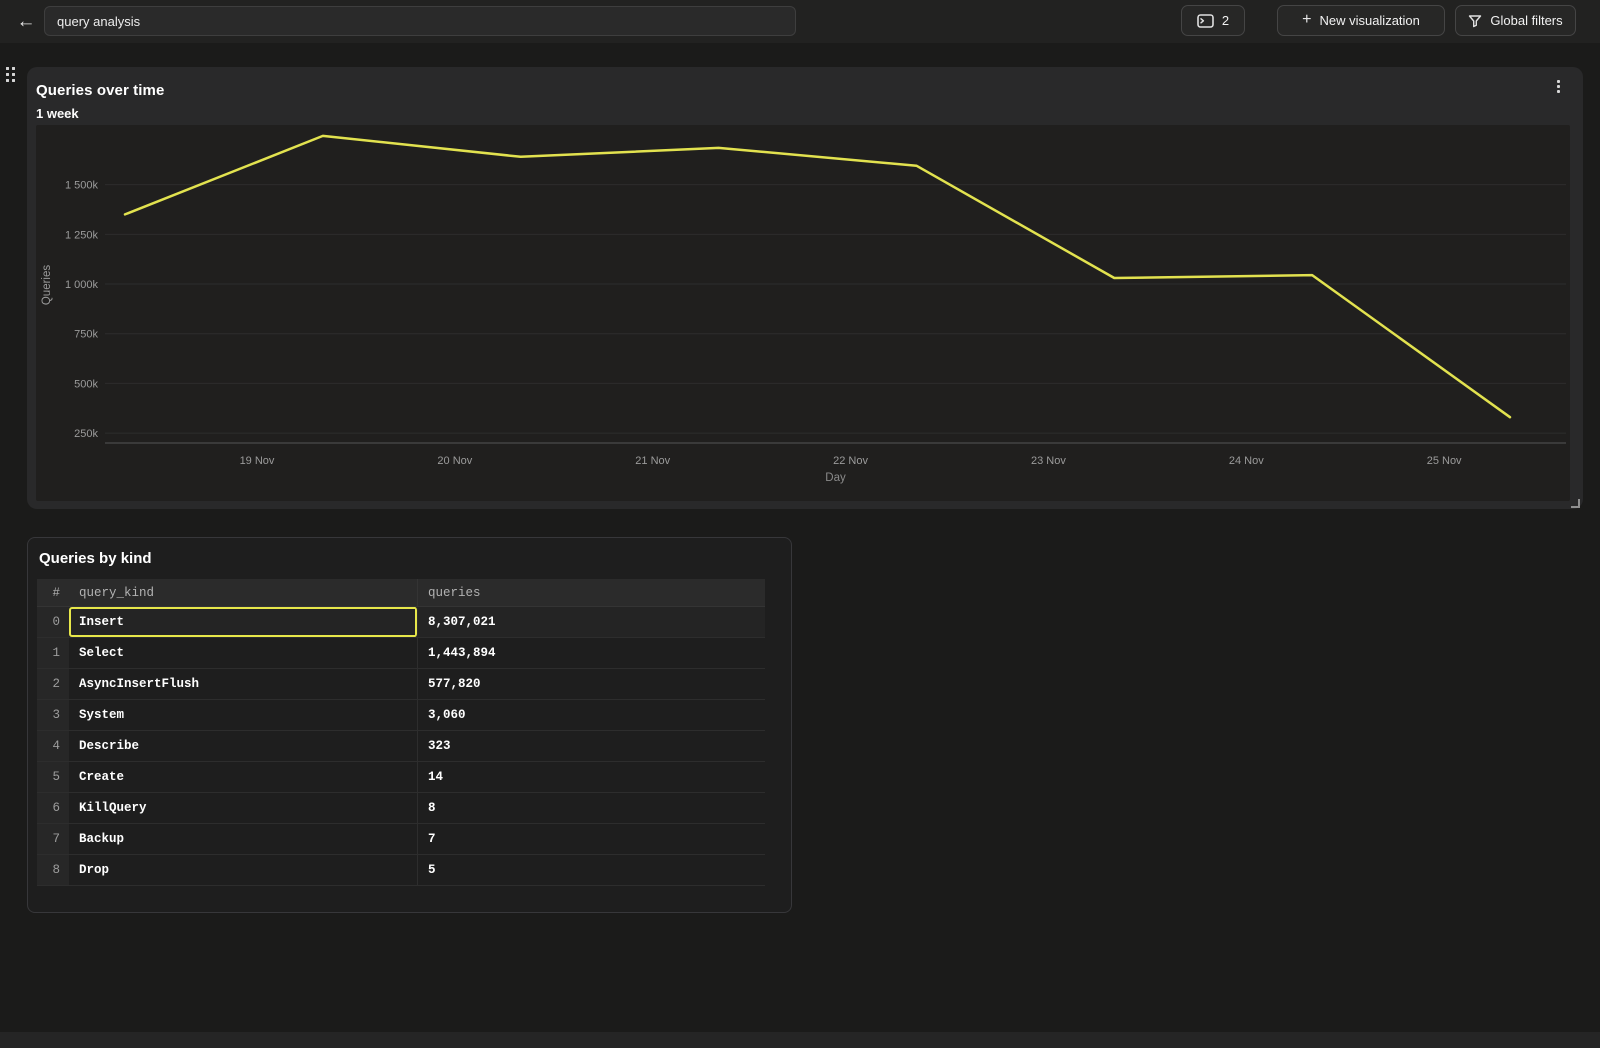 The width and height of the screenshot is (1600, 1048). What do you see at coordinates (53, 870) in the screenshot?
I see `table-cell-index: 8` at bounding box center [53, 870].